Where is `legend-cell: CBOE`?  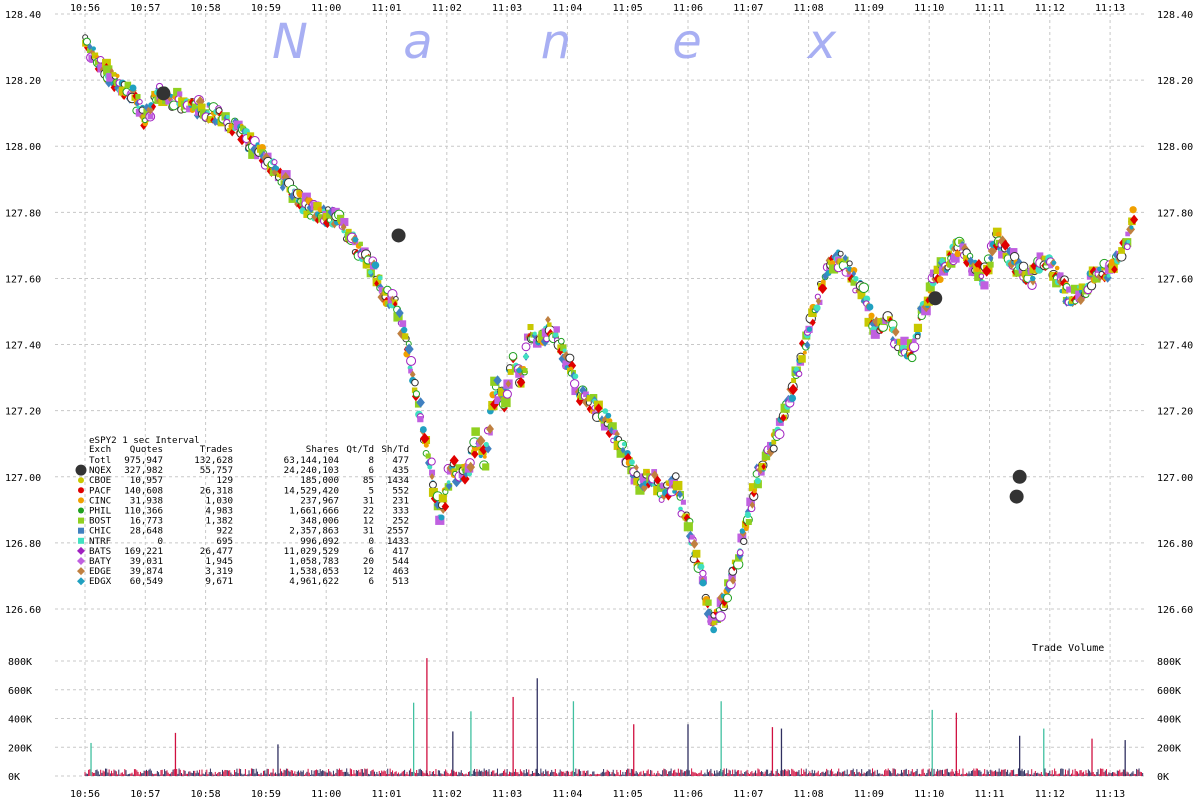 legend-cell: CBOE is located at coordinates (100, 480).